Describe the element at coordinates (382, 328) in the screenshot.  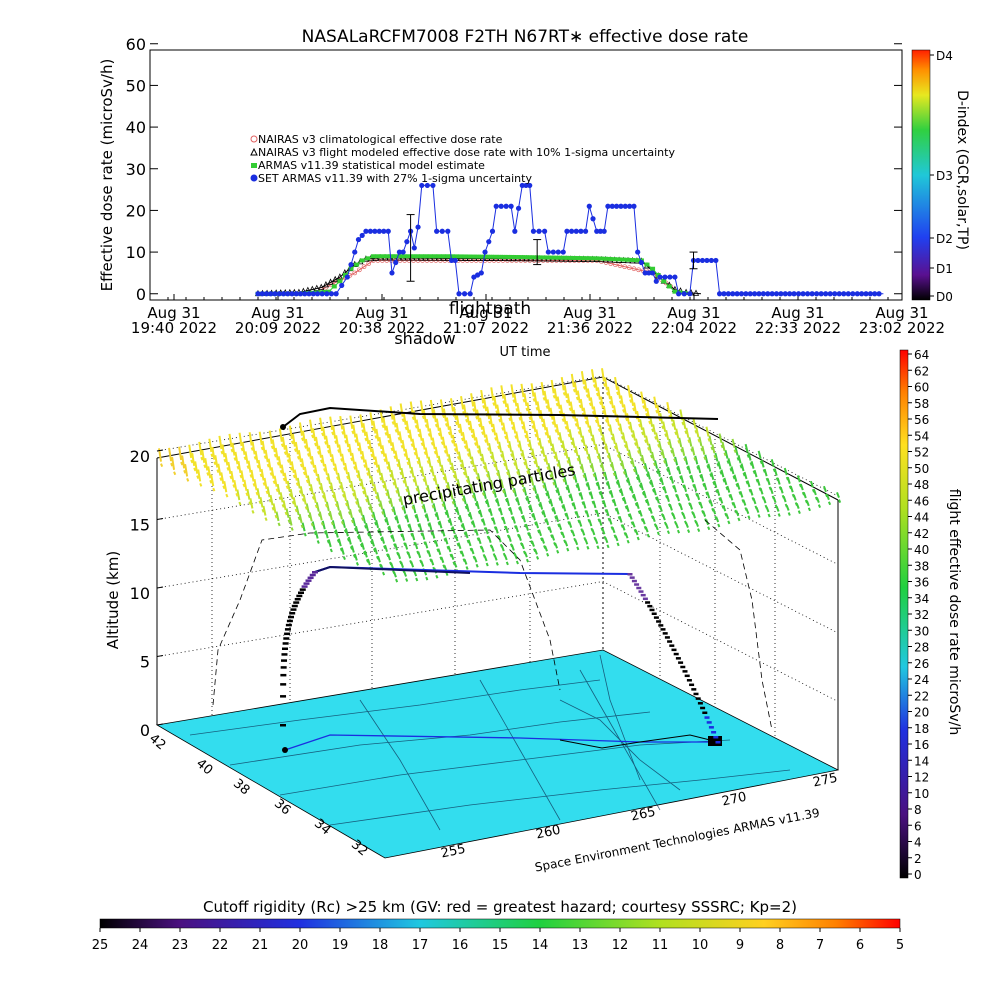
I see `x-tick-label-time: 20:38 2022` at that location.